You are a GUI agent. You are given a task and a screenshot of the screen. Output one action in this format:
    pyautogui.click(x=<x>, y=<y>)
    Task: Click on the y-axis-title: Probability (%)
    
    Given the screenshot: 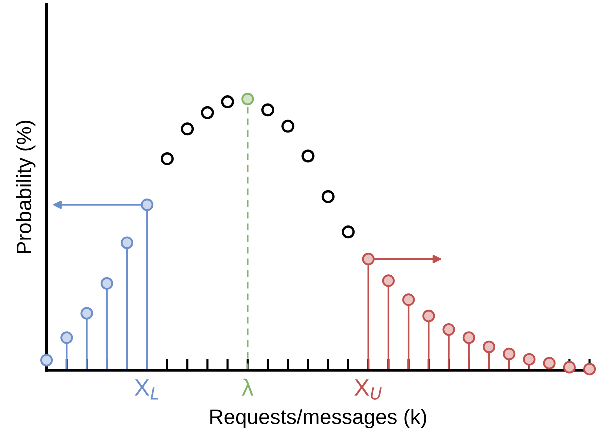 What is the action you would take?
    pyautogui.click(x=26, y=187)
    